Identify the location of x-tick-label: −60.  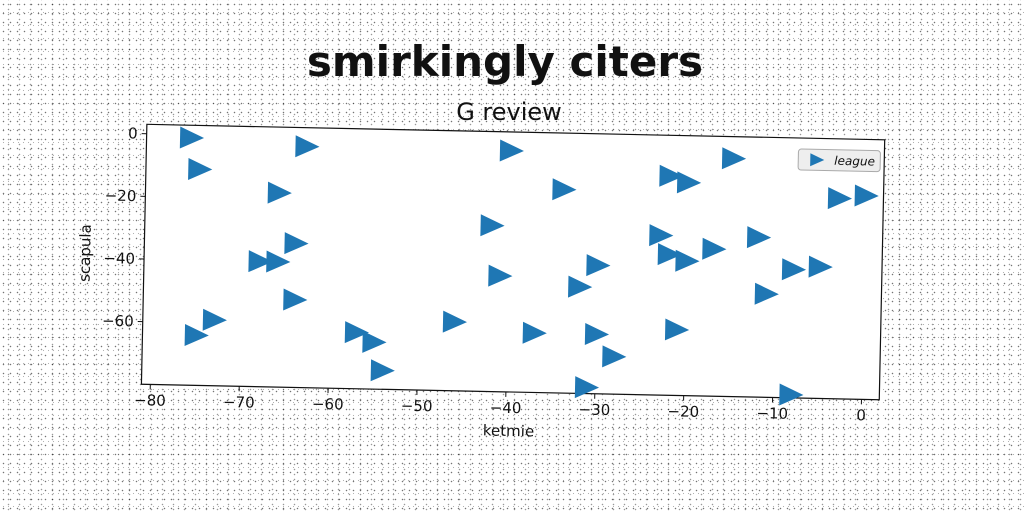
(328, 404).